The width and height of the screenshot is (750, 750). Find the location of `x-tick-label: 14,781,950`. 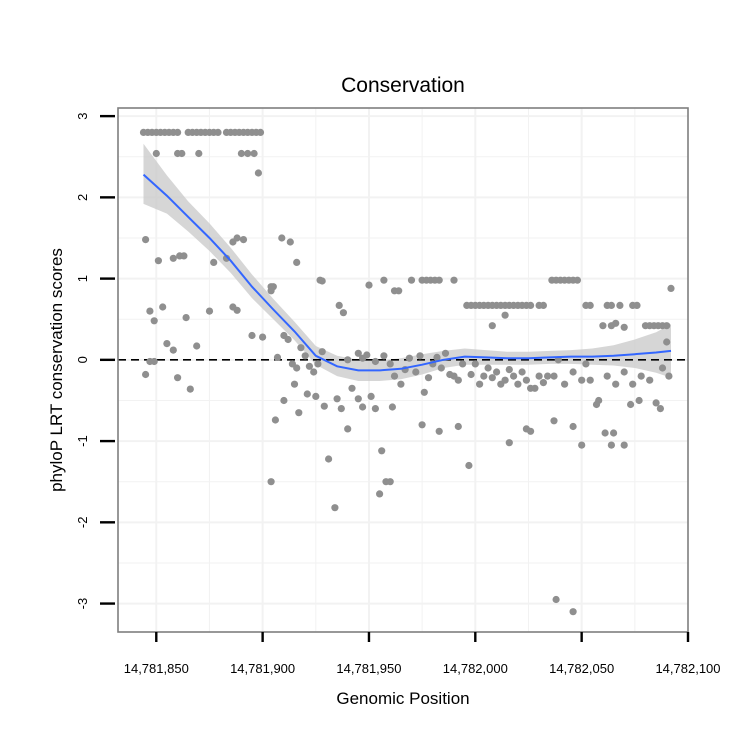

x-tick-label: 14,781,950 is located at coordinates (368, 668).